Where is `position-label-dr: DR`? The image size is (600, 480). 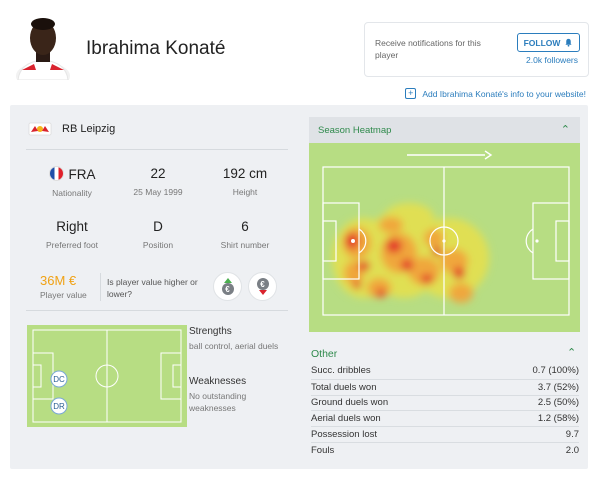
position-label-dr: DR is located at coordinates (59, 406).